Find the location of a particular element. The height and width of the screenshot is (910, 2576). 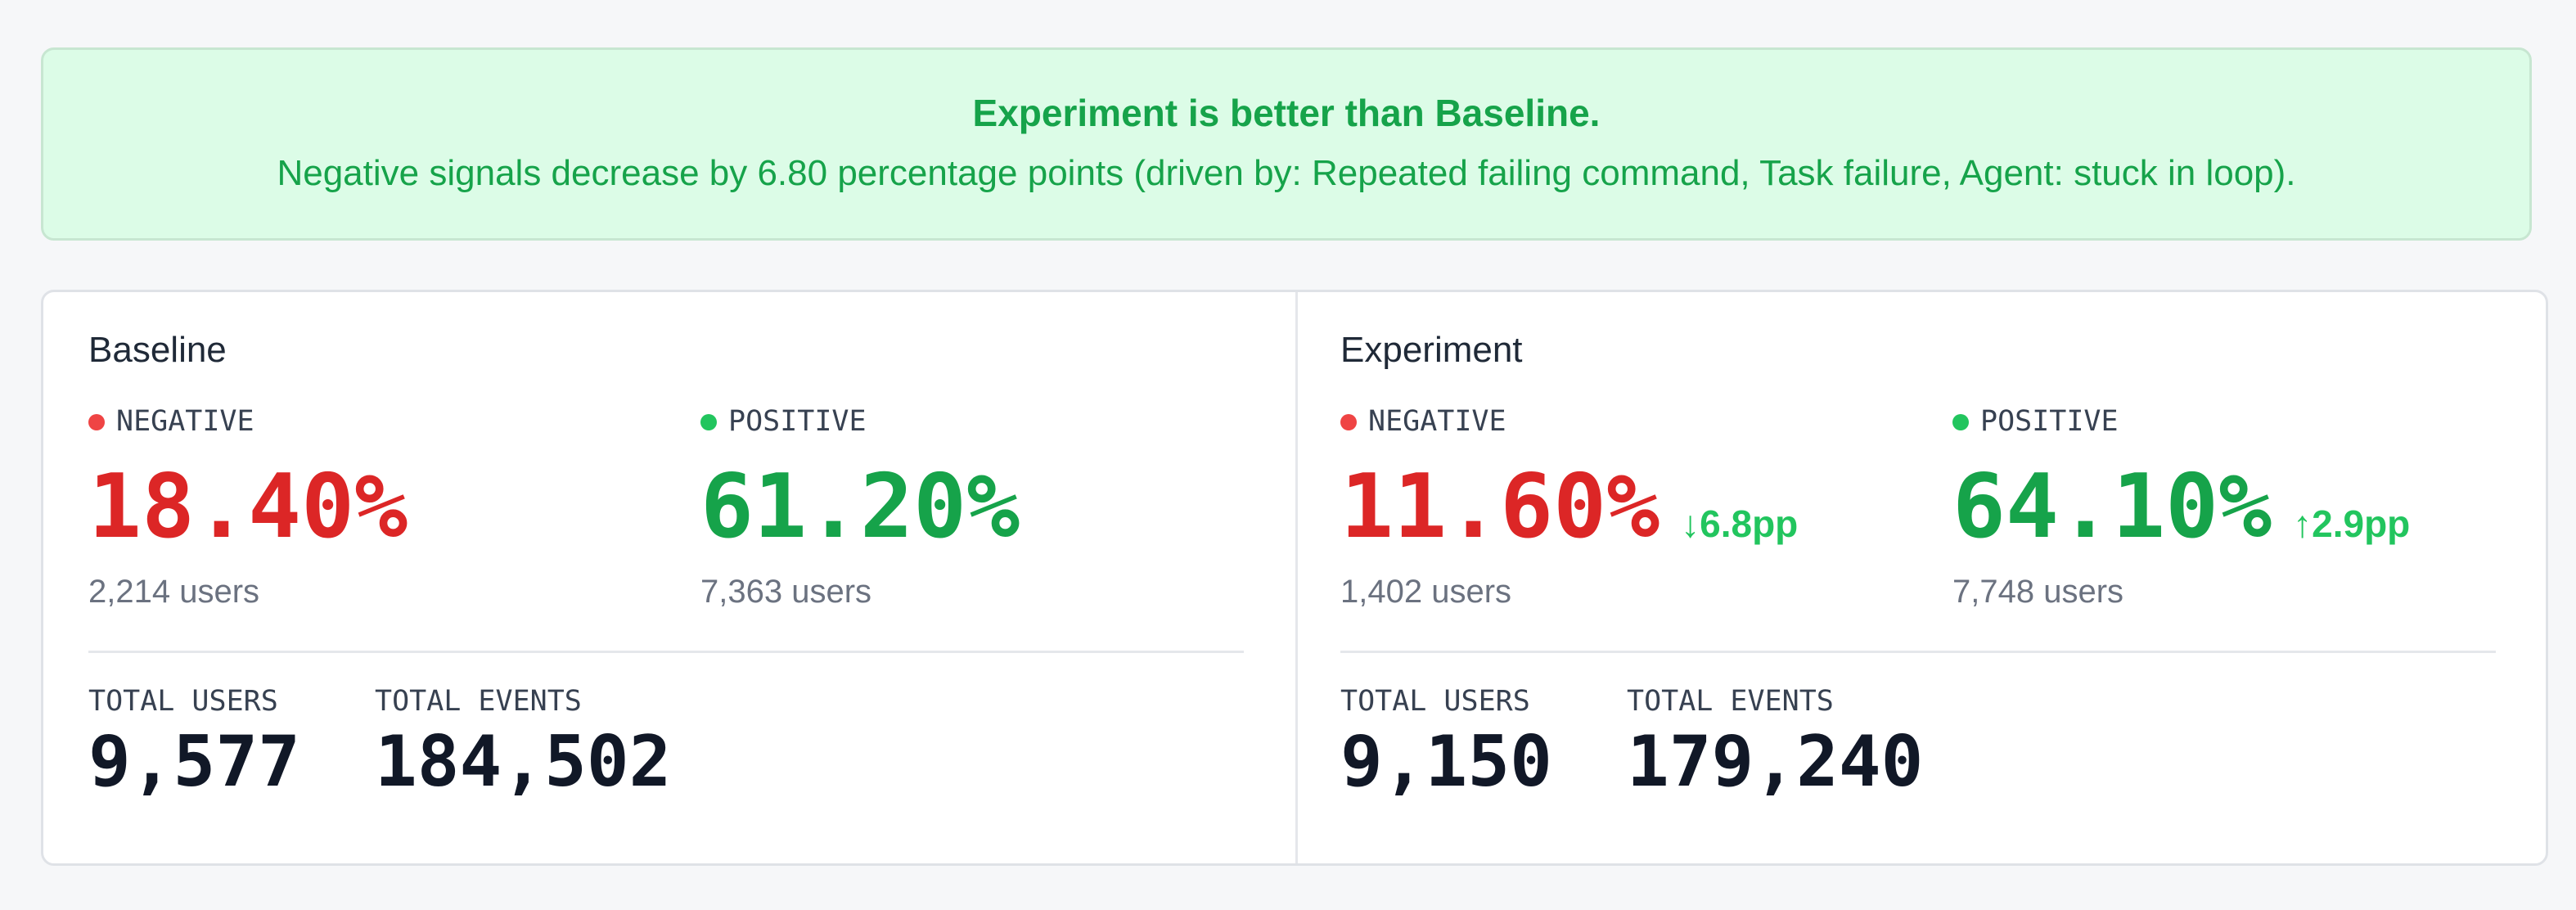

total-stat: TOTAL EVENTS 179,240 is located at coordinates (1775, 744).